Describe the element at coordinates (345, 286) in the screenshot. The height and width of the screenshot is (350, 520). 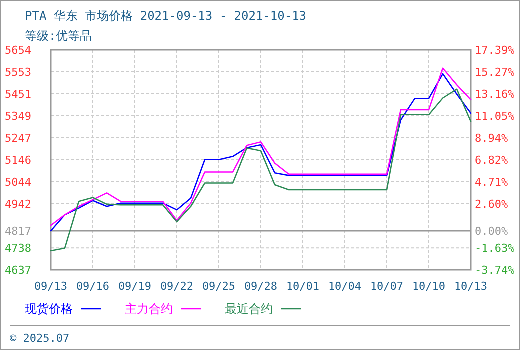
I see `x-tick-label: 10/04` at that location.